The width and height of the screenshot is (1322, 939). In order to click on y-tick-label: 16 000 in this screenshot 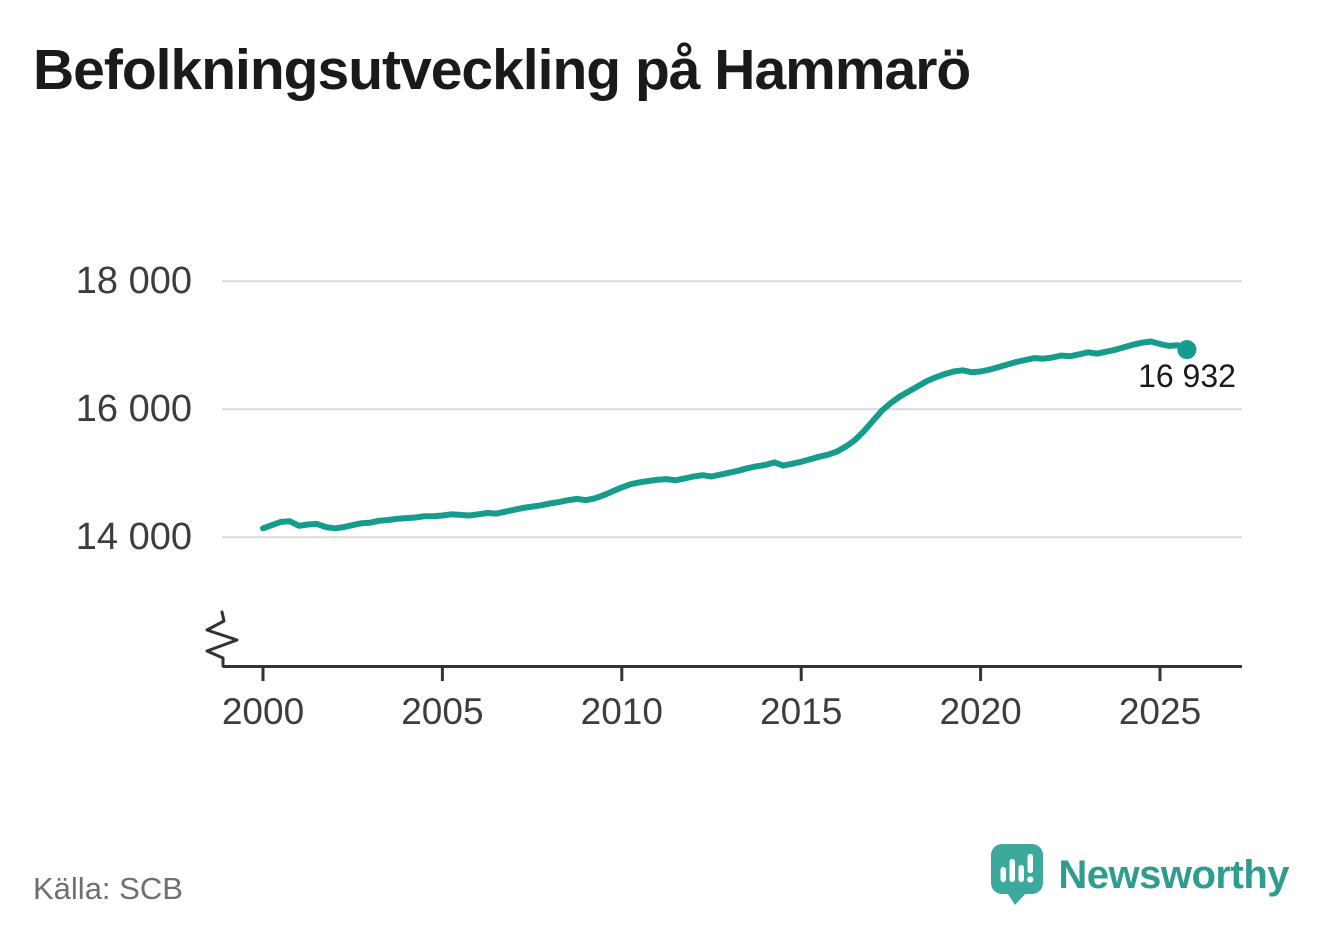, I will do `click(133, 409)`.